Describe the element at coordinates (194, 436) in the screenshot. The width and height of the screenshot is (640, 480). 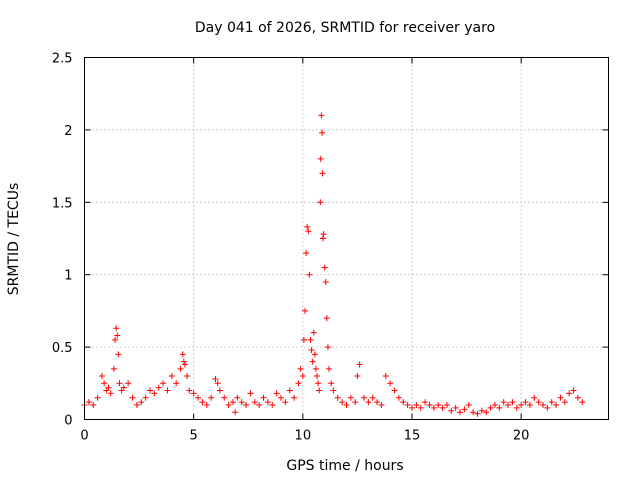
I see `x-tick-label: 5` at that location.